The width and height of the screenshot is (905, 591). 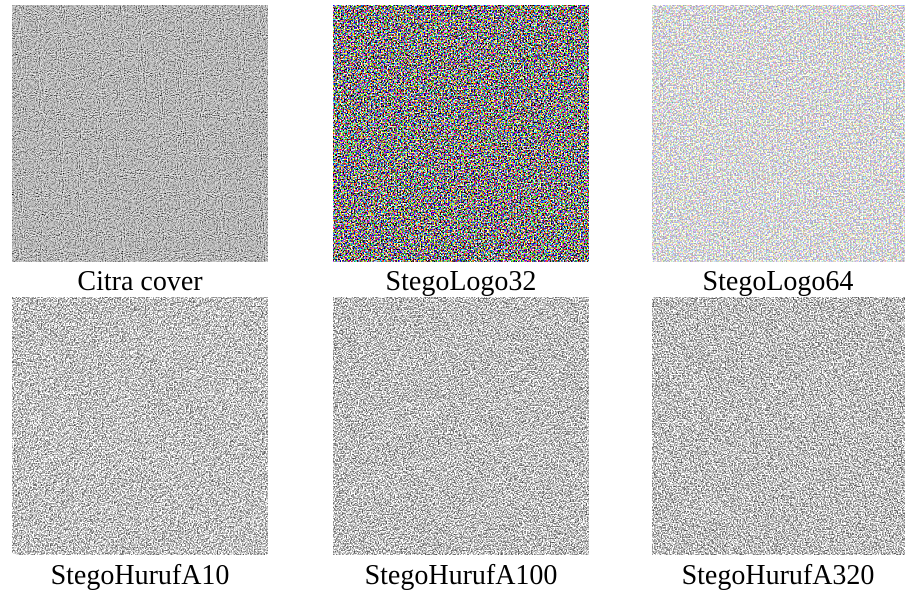 What do you see at coordinates (778, 281) in the screenshot?
I see `caption: StegoLogo64` at bounding box center [778, 281].